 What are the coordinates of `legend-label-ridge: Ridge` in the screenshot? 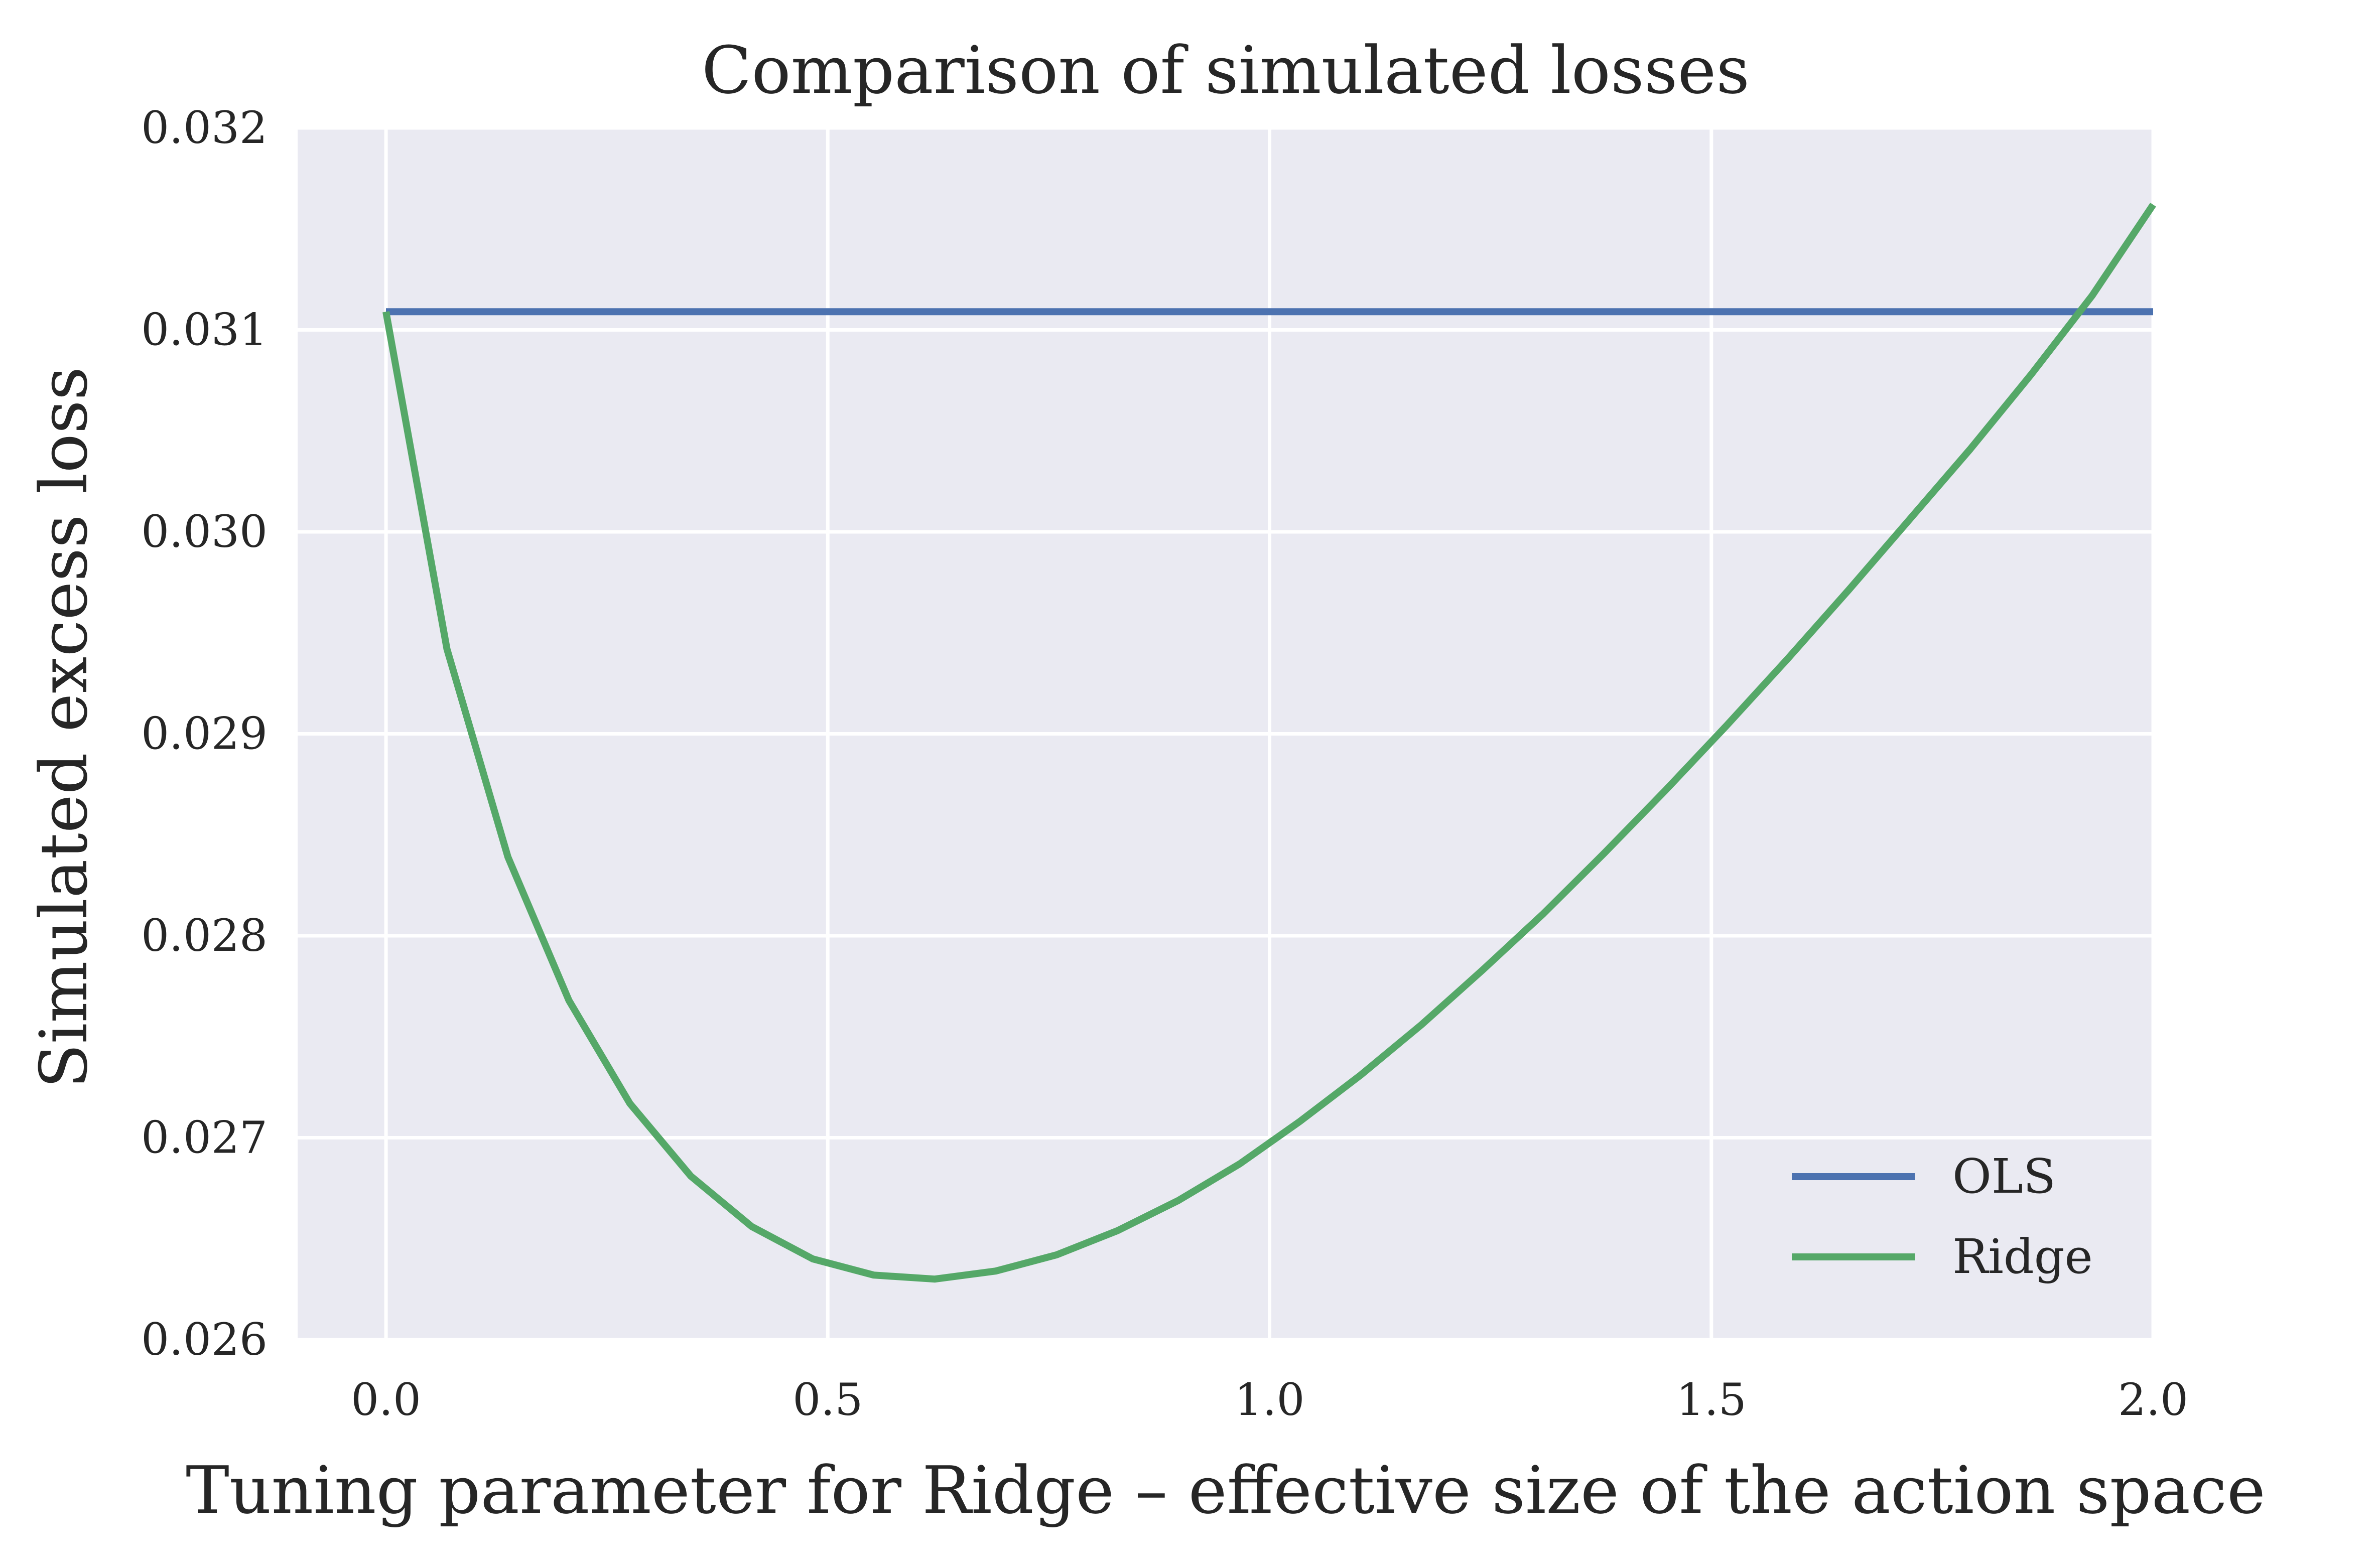 It's located at (2022, 1257).